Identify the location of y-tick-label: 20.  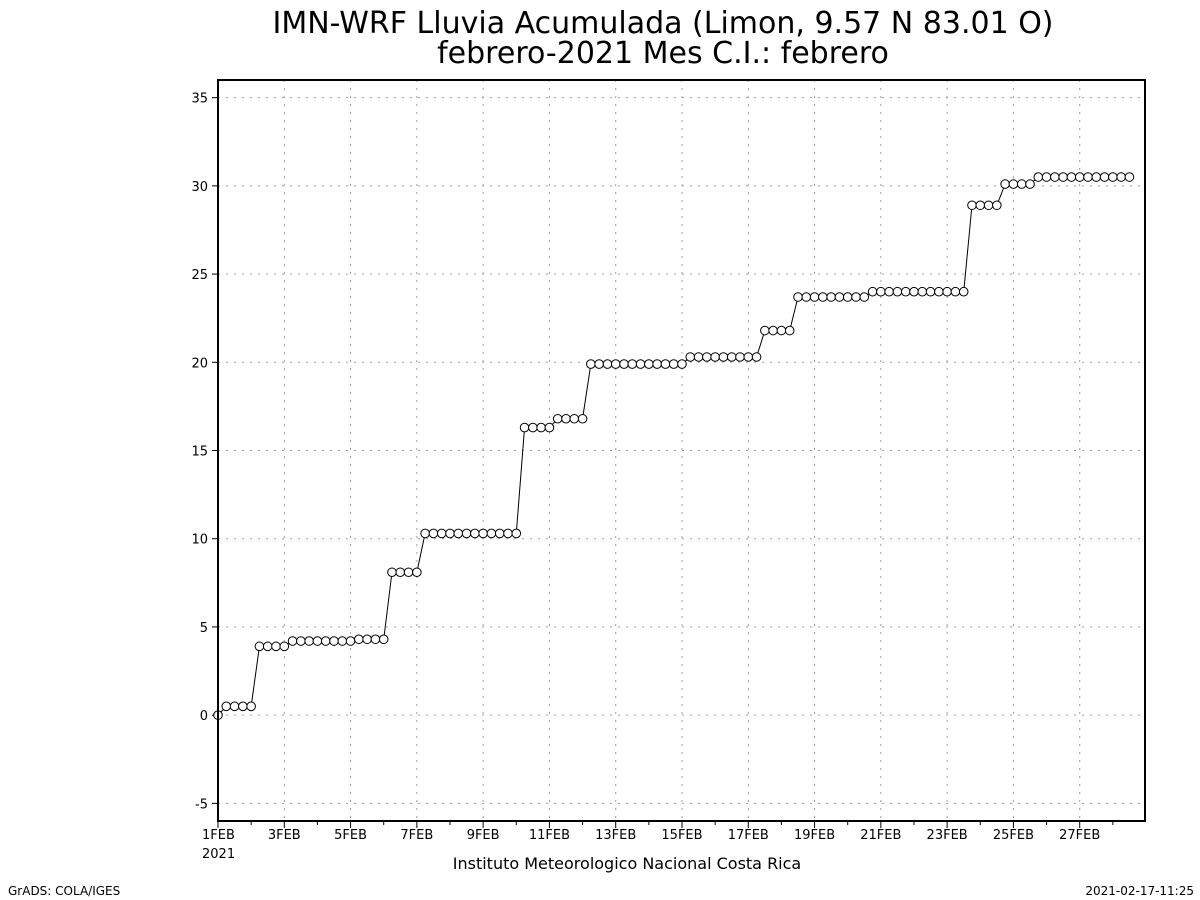
(199, 363).